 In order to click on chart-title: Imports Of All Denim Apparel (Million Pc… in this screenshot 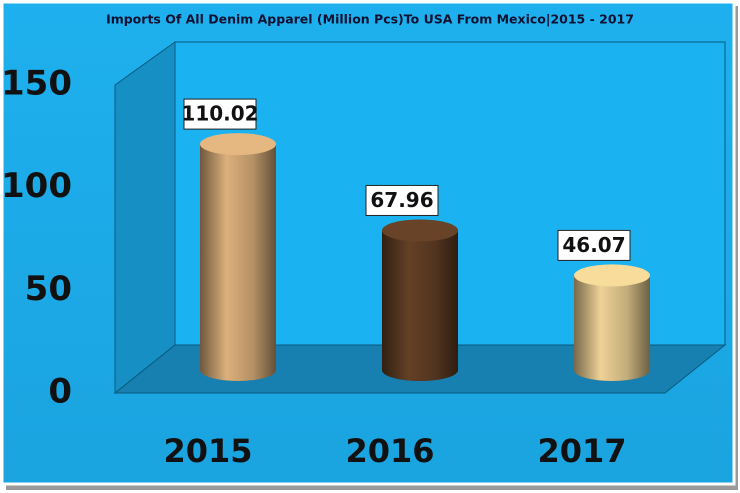, I will do `click(370, 19)`.